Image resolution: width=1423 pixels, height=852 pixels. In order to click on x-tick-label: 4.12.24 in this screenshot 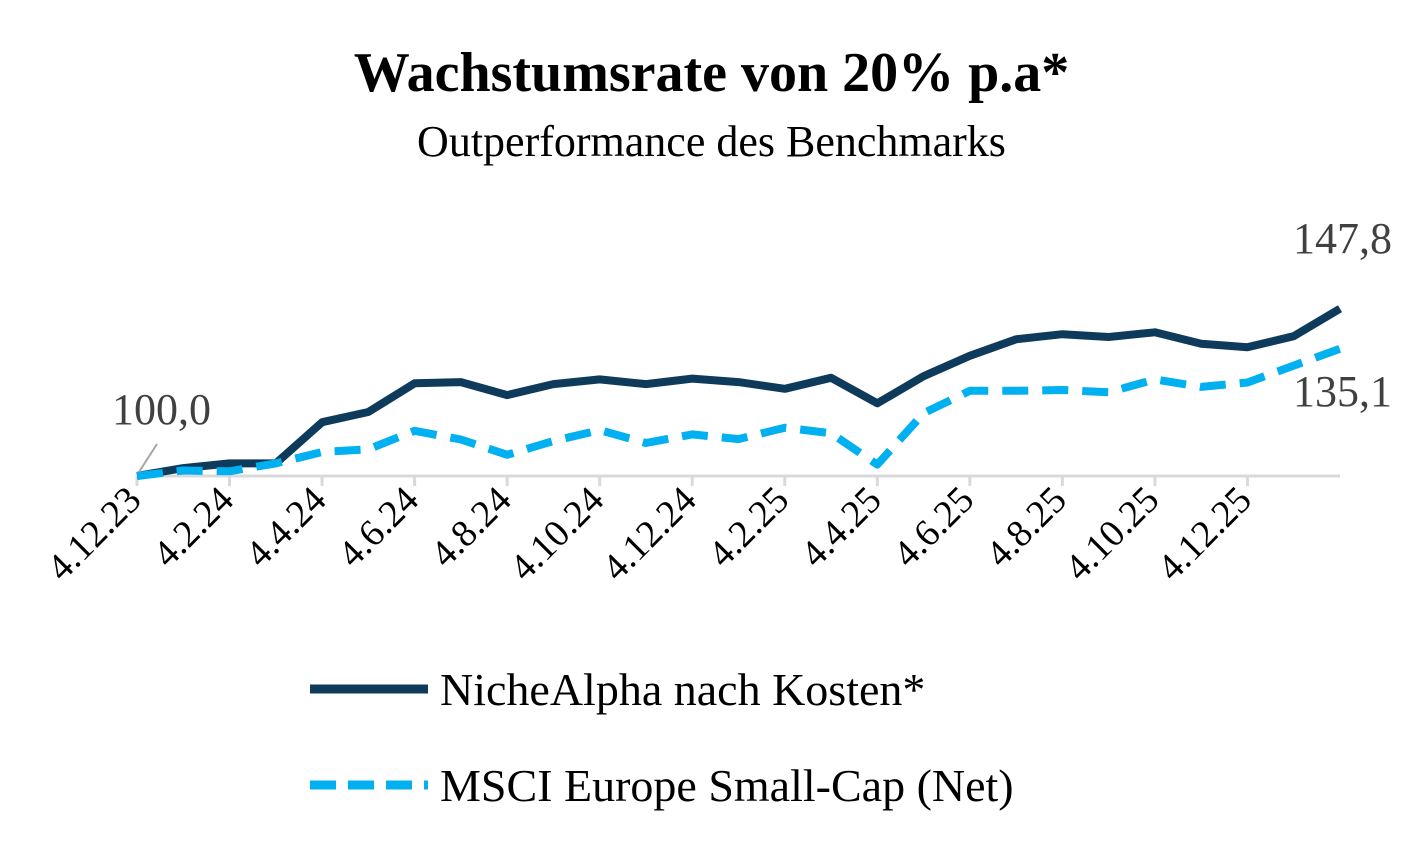, I will do `click(649, 534)`.